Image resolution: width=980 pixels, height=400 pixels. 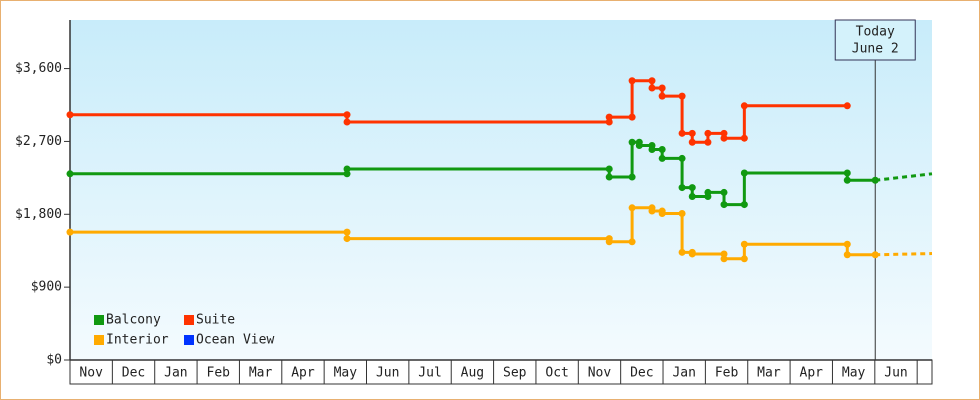 What do you see at coordinates (46, 287) in the screenshot?
I see `y-tick-label: $900` at bounding box center [46, 287].